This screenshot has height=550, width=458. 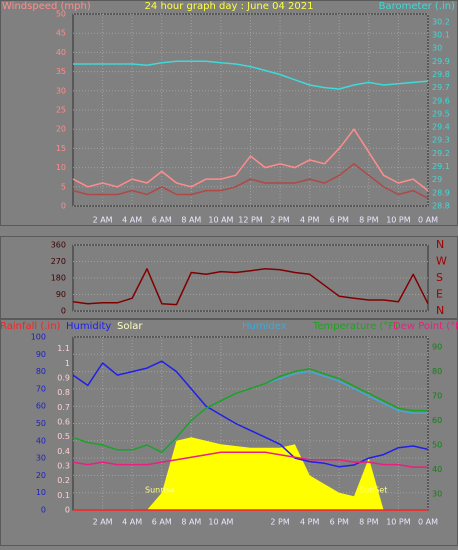 What do you see at coordinates (441, 153) in the screenshot?
I see `y2-tick-label: 29.2` at bounding box center [441, 153].